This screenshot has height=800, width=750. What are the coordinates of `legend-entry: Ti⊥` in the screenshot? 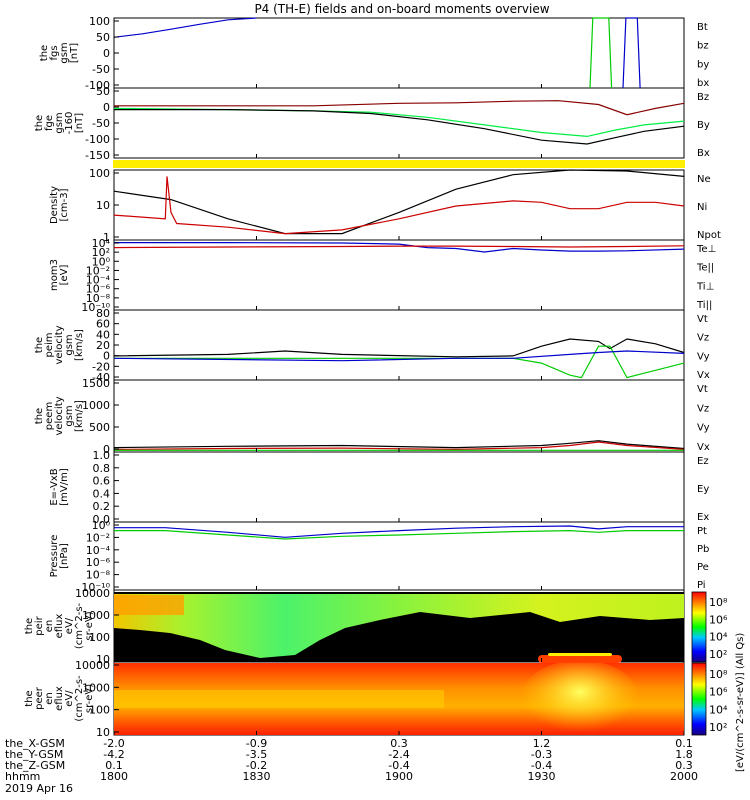 It's located at (705, 286).